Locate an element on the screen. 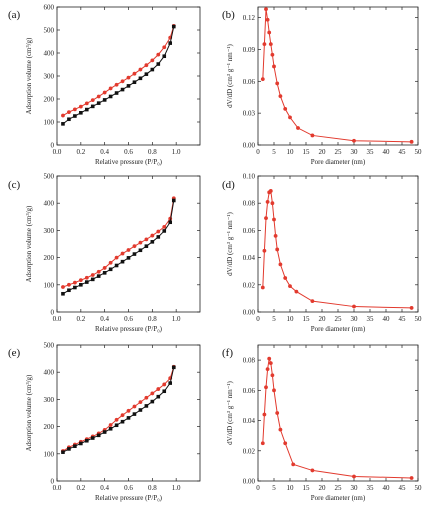  y-axis-label: Adsorption volume (cm³/g) is located at coordinates (29, 75).